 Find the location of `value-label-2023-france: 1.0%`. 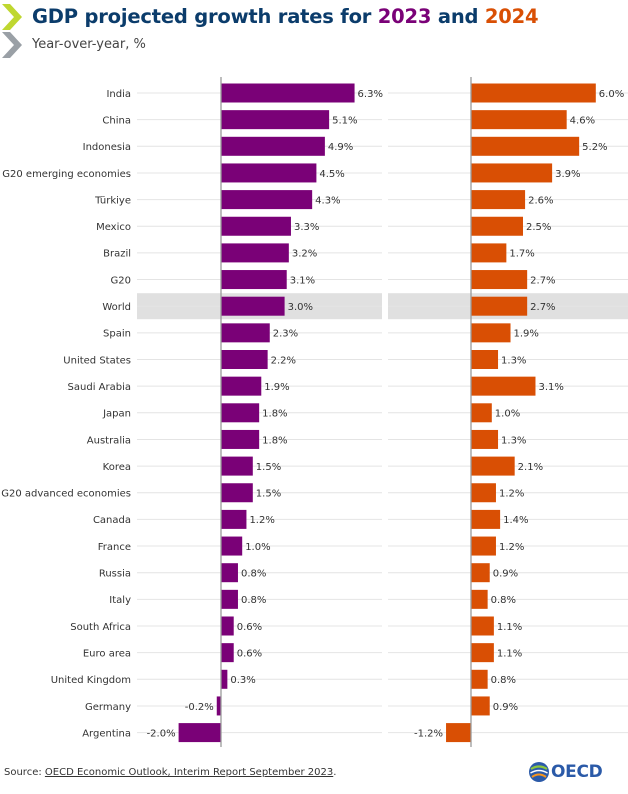

value-label-2023-france: 1.0% is located at coordinates (257, 547).